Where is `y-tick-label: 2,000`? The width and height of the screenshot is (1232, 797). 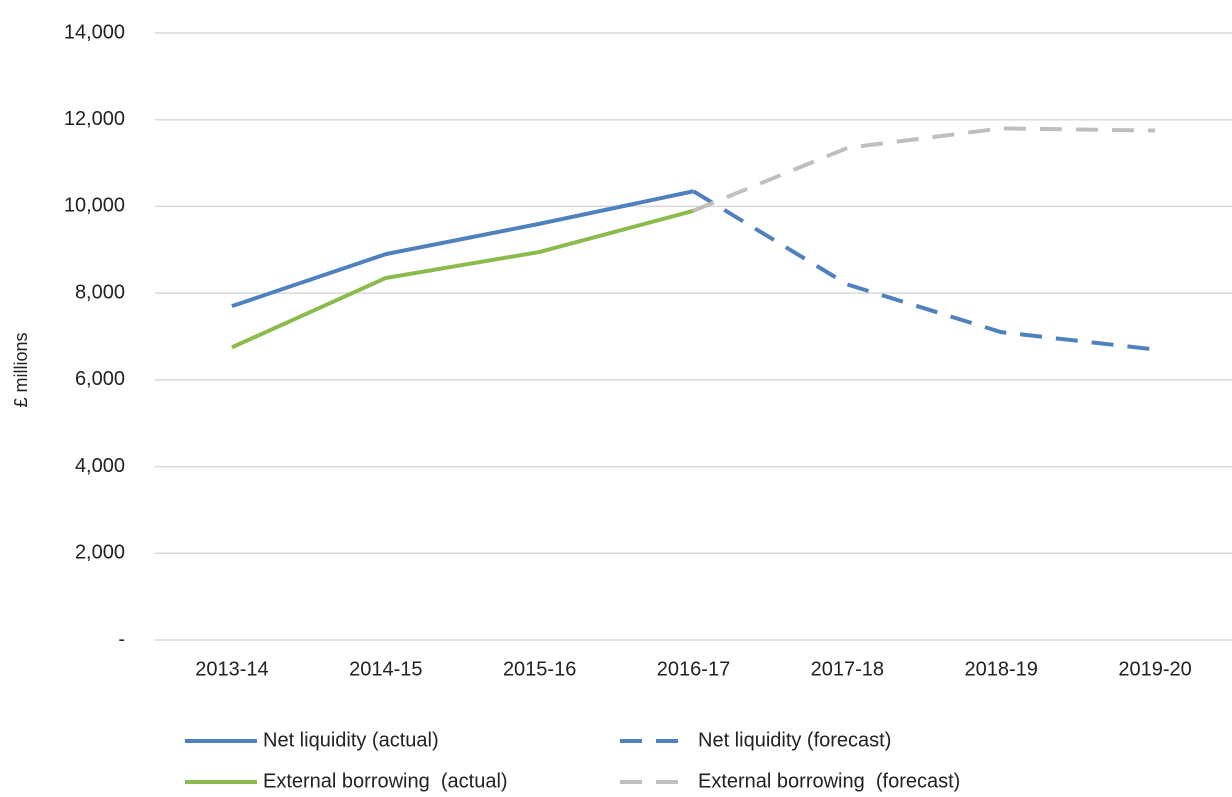
y-tick-label: 2,000 is located at coordinates (100, 553).